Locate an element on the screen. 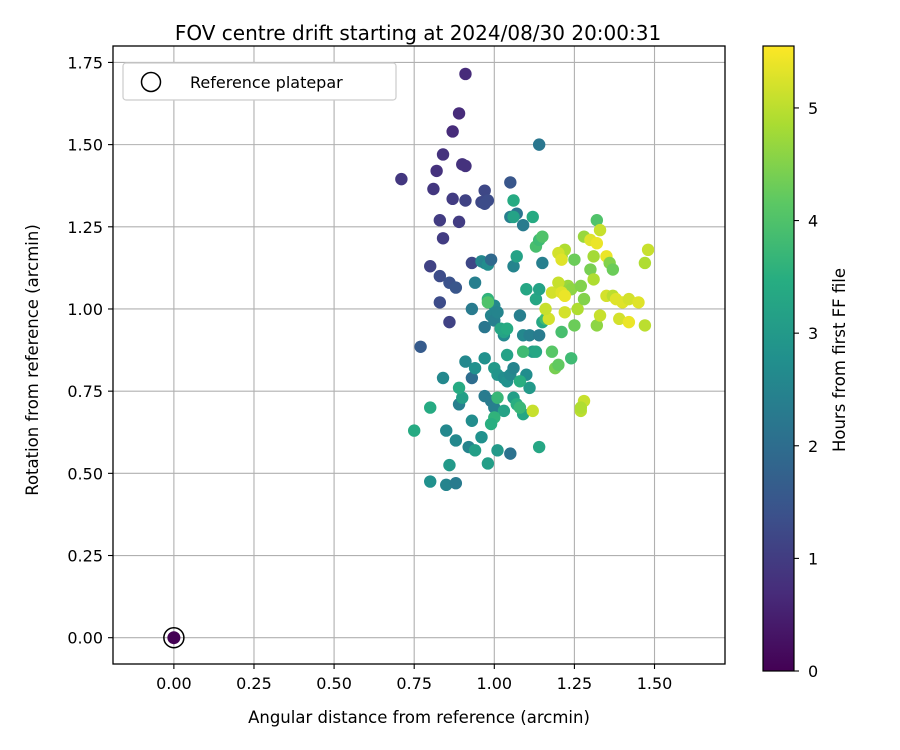 The height and width of the screenshot is (750, 900). colorbar-tick-label: 0 is located at coordinates (813, 671).